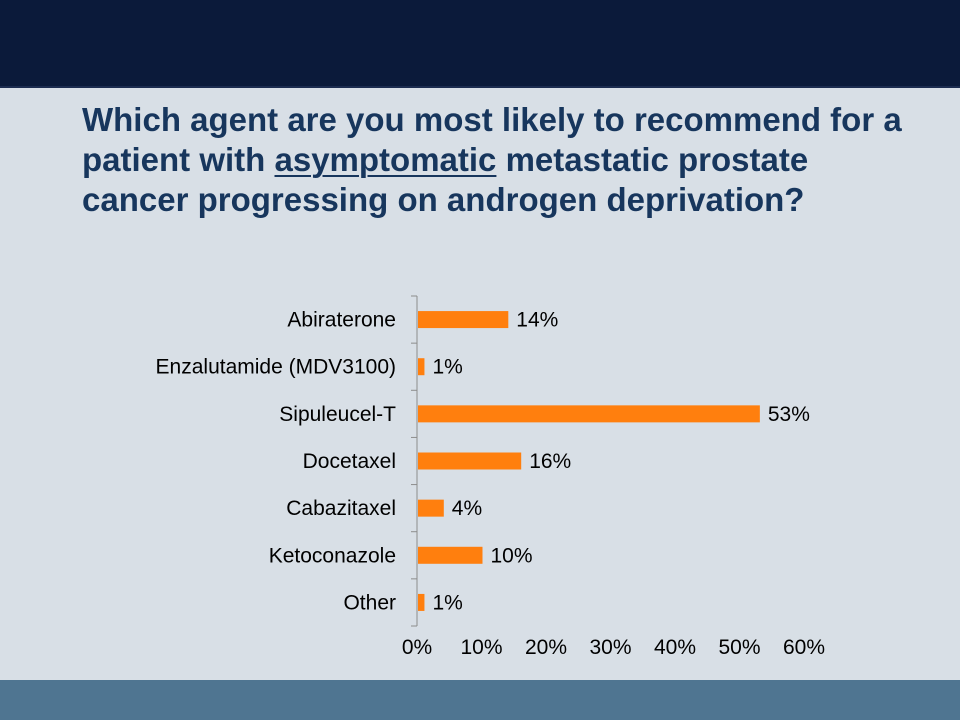 The height and width of the screenshot is (720, 960). I want to click on x-tick-label: 50%, so click(739, 647).